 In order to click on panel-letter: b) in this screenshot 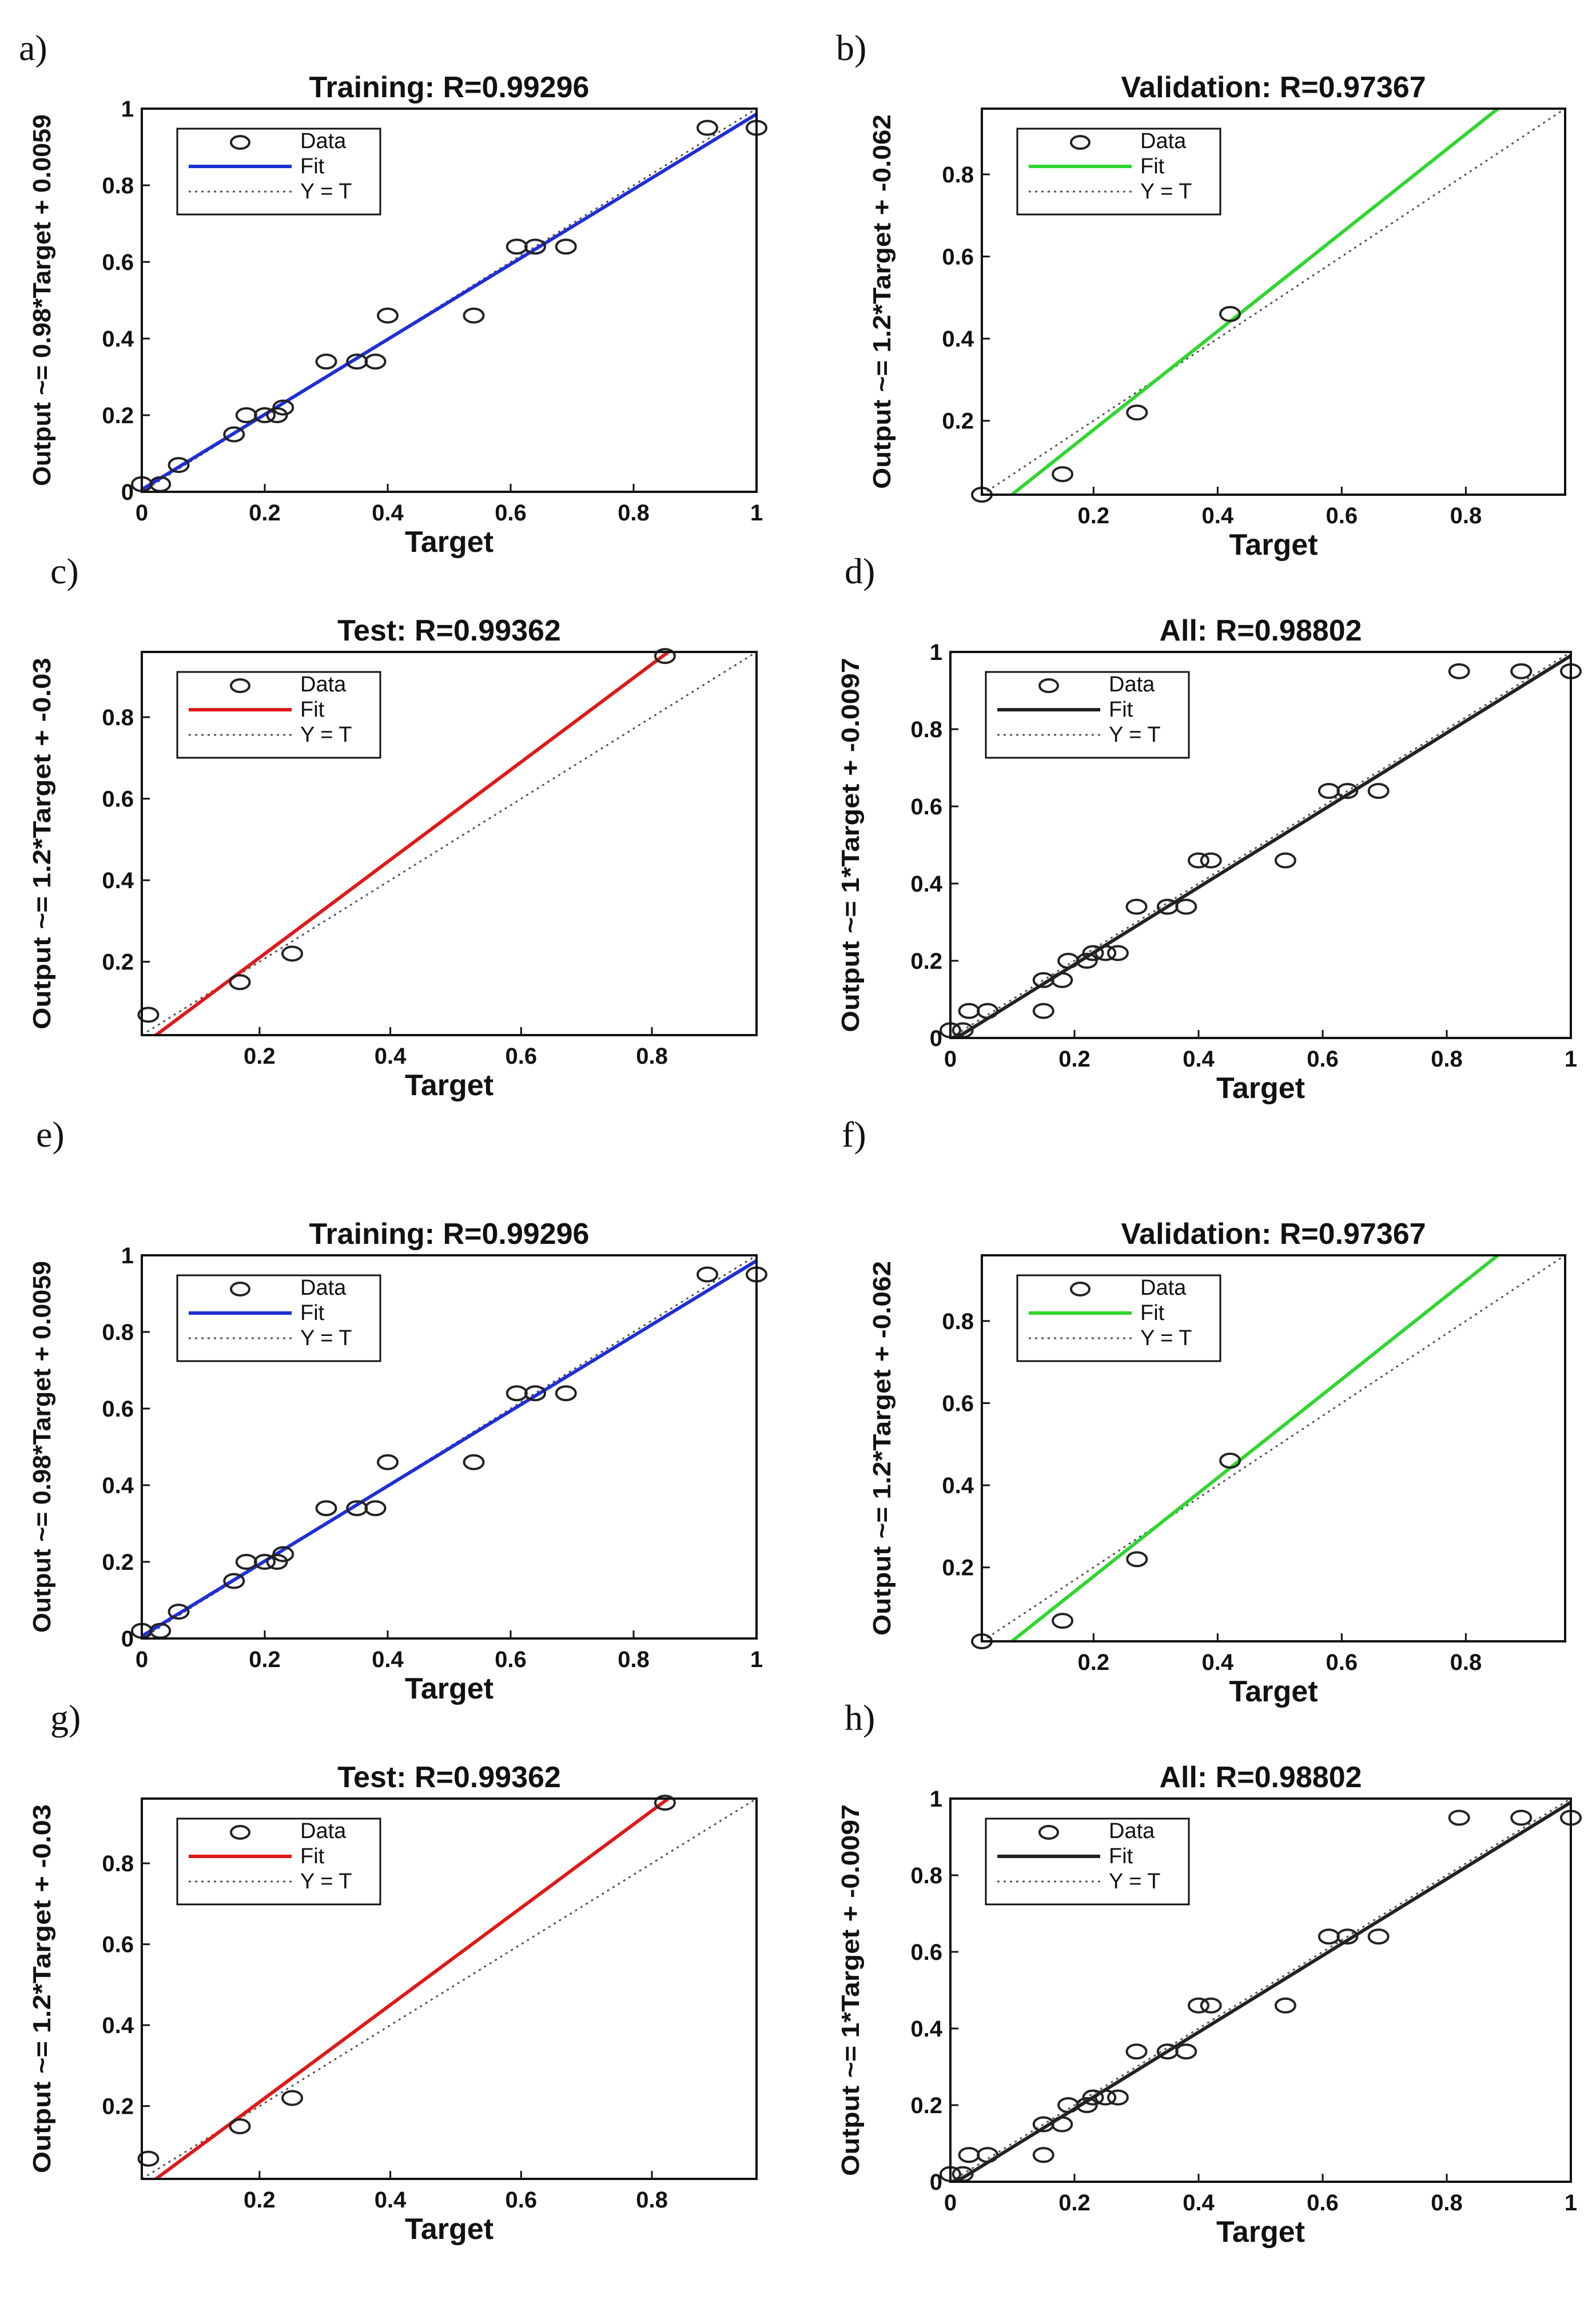, I will do `click(851, 48)`.